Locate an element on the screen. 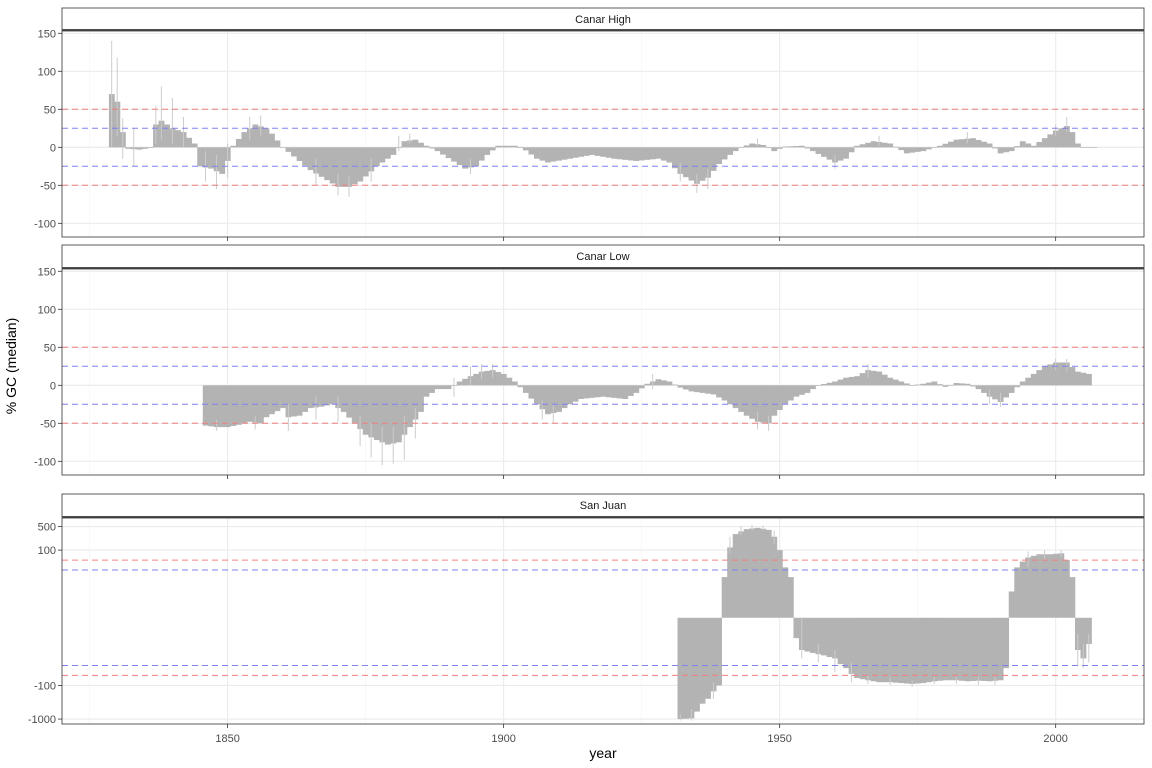 This screenshot has width=1152, height=768. y-tick-label: 0 is located at coordinates (53, 386).